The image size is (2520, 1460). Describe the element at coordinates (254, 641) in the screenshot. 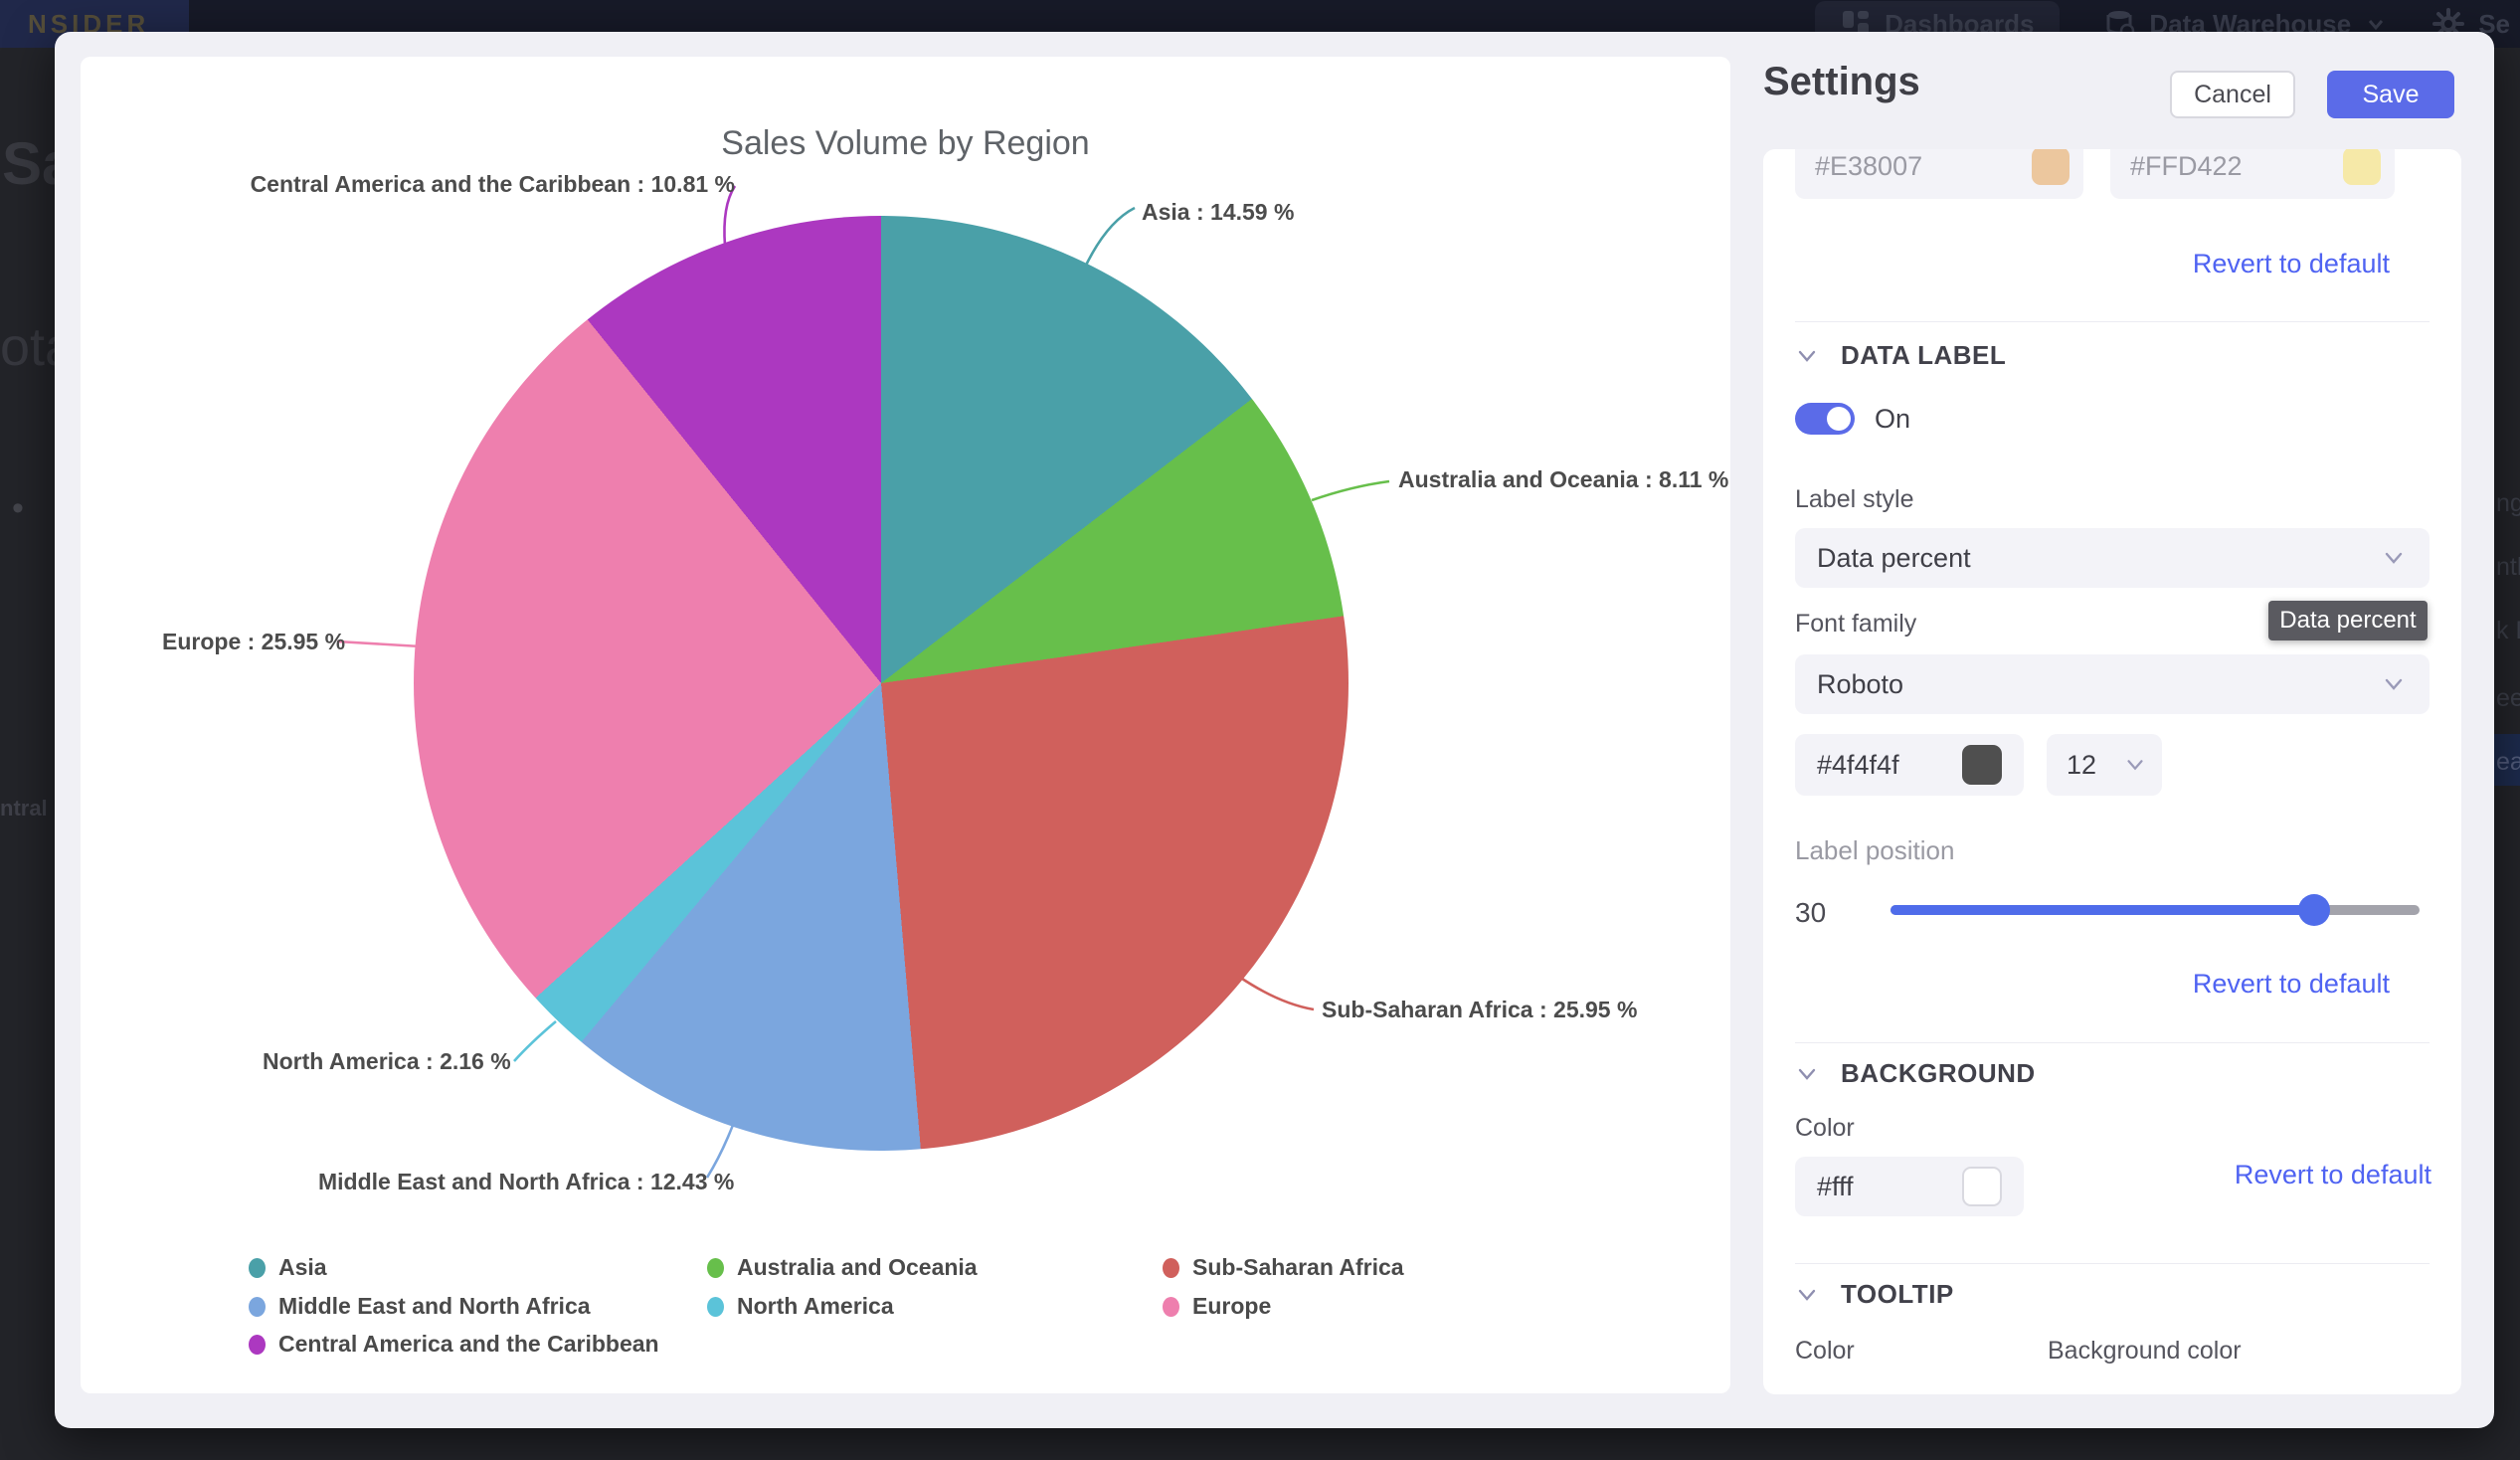

I see `pie-slice-label: Europe : 25.95 %` at that location.